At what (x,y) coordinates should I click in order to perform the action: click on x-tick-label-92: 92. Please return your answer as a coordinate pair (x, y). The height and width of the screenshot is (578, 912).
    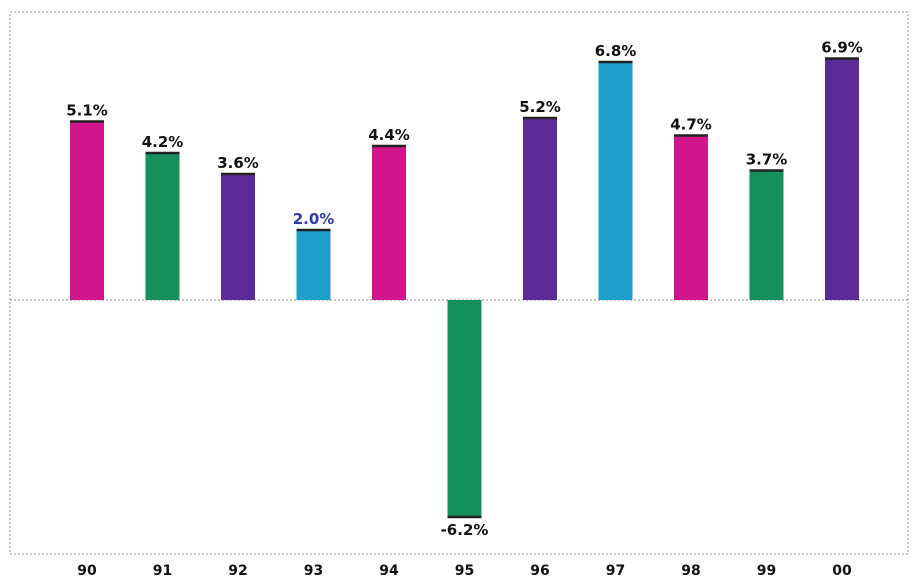
    Looking at the image, I should click on (237, 570).